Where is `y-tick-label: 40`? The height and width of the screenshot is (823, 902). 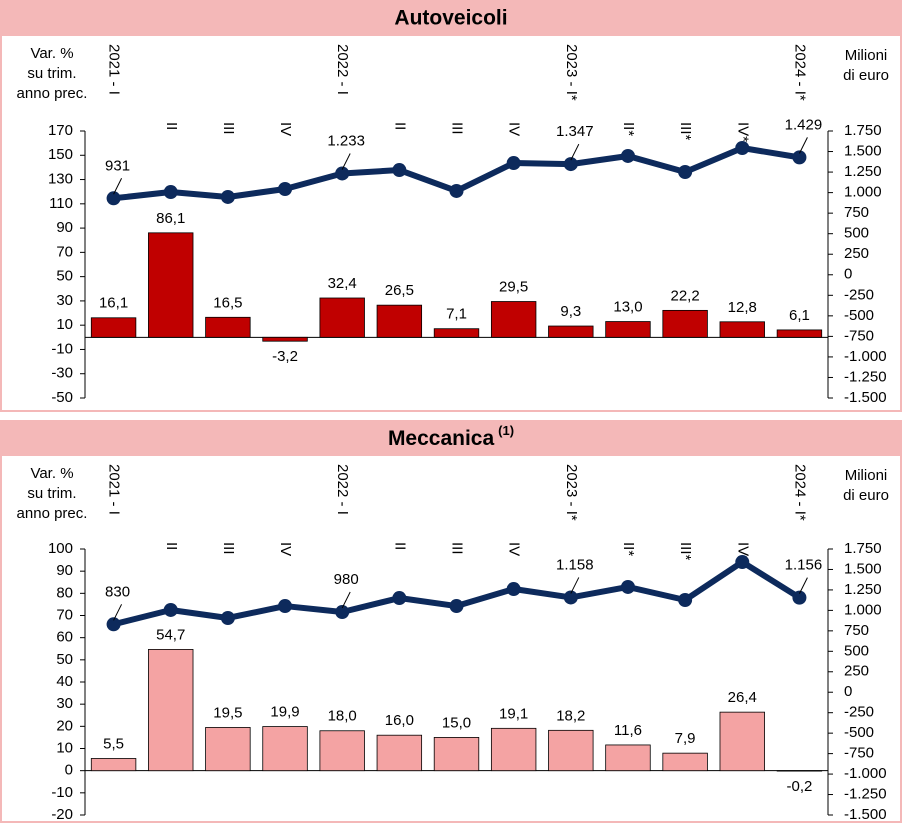 y-tick-label: 40 is located at coordinates (64, 681).